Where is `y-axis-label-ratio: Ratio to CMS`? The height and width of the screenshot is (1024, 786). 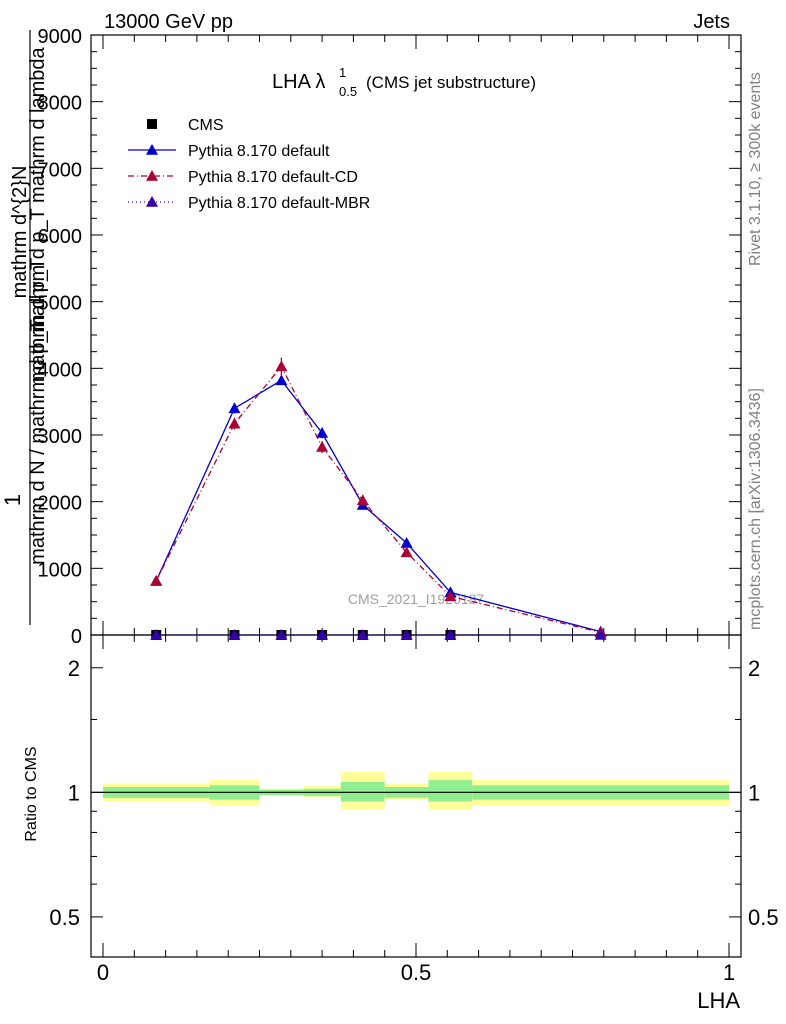 y-axis-label-ratio: Ratio to CMS is located at coordinates (31, 793).